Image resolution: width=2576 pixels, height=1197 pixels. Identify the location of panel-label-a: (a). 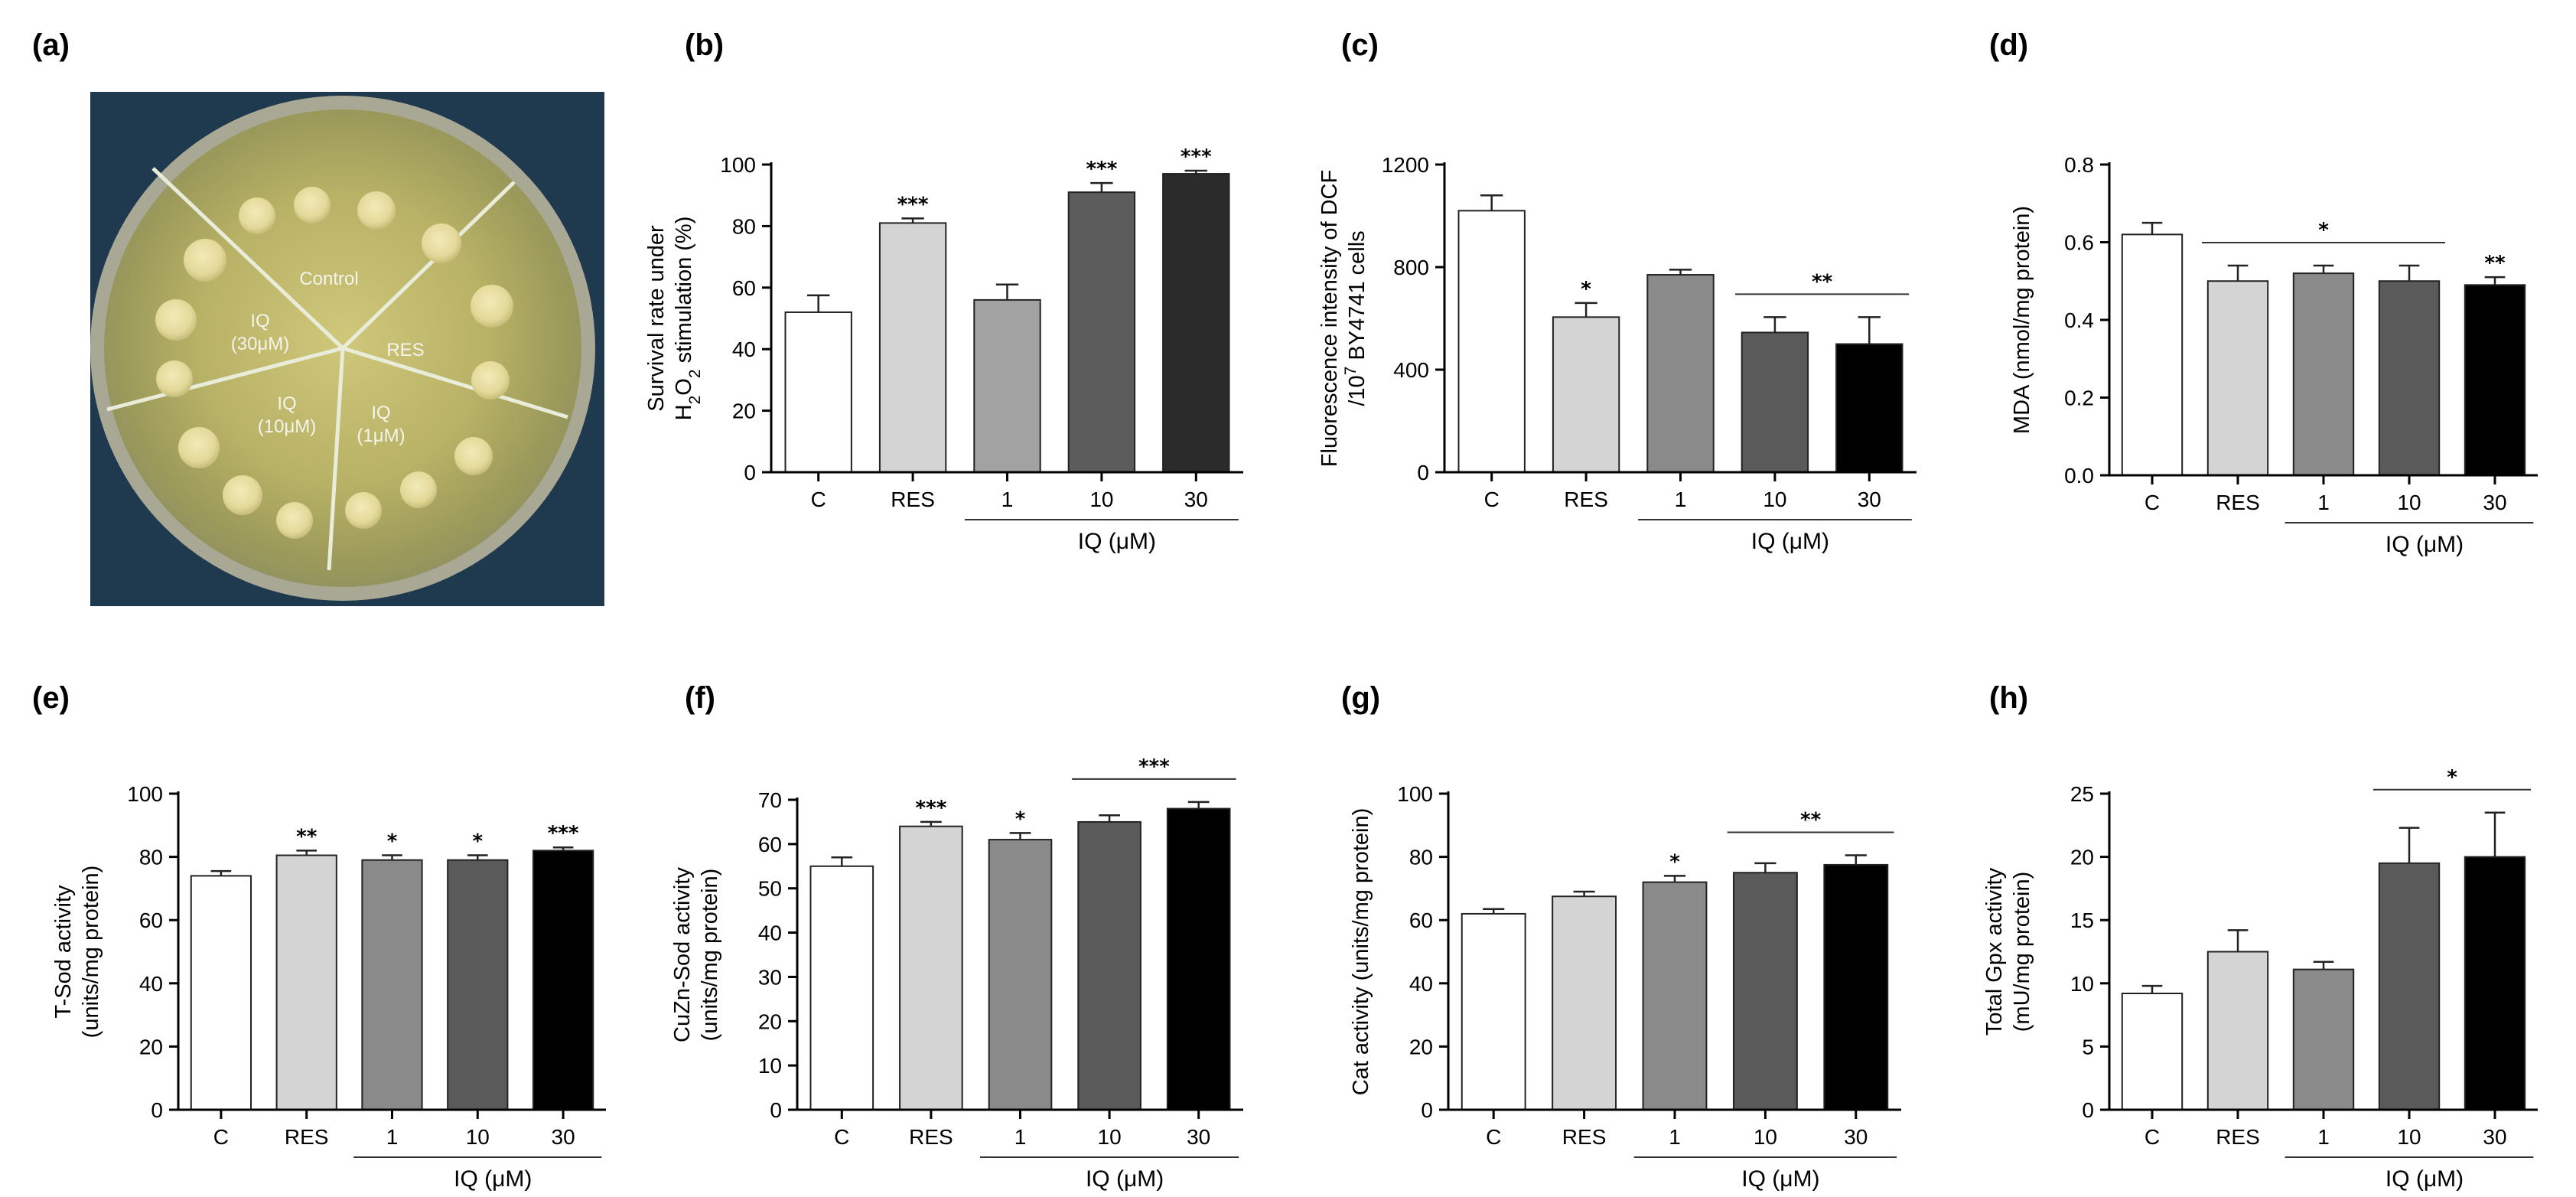
(51, 45).